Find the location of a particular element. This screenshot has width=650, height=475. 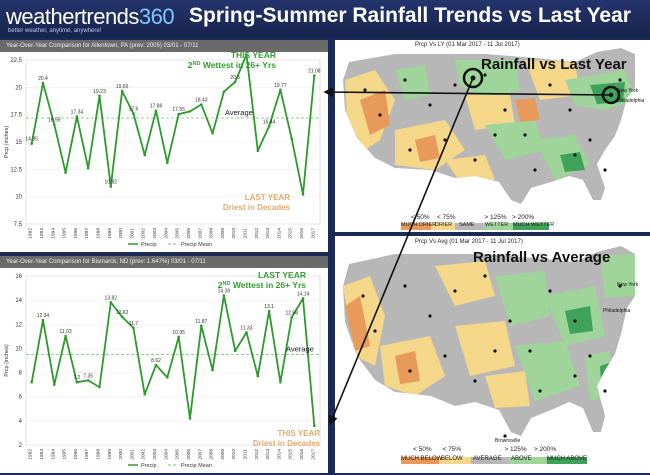

map-subtitle: Prcp Vs Avg (01 Mar 2017 - 11 Jul 2017) is located at coordinates (469, 242).